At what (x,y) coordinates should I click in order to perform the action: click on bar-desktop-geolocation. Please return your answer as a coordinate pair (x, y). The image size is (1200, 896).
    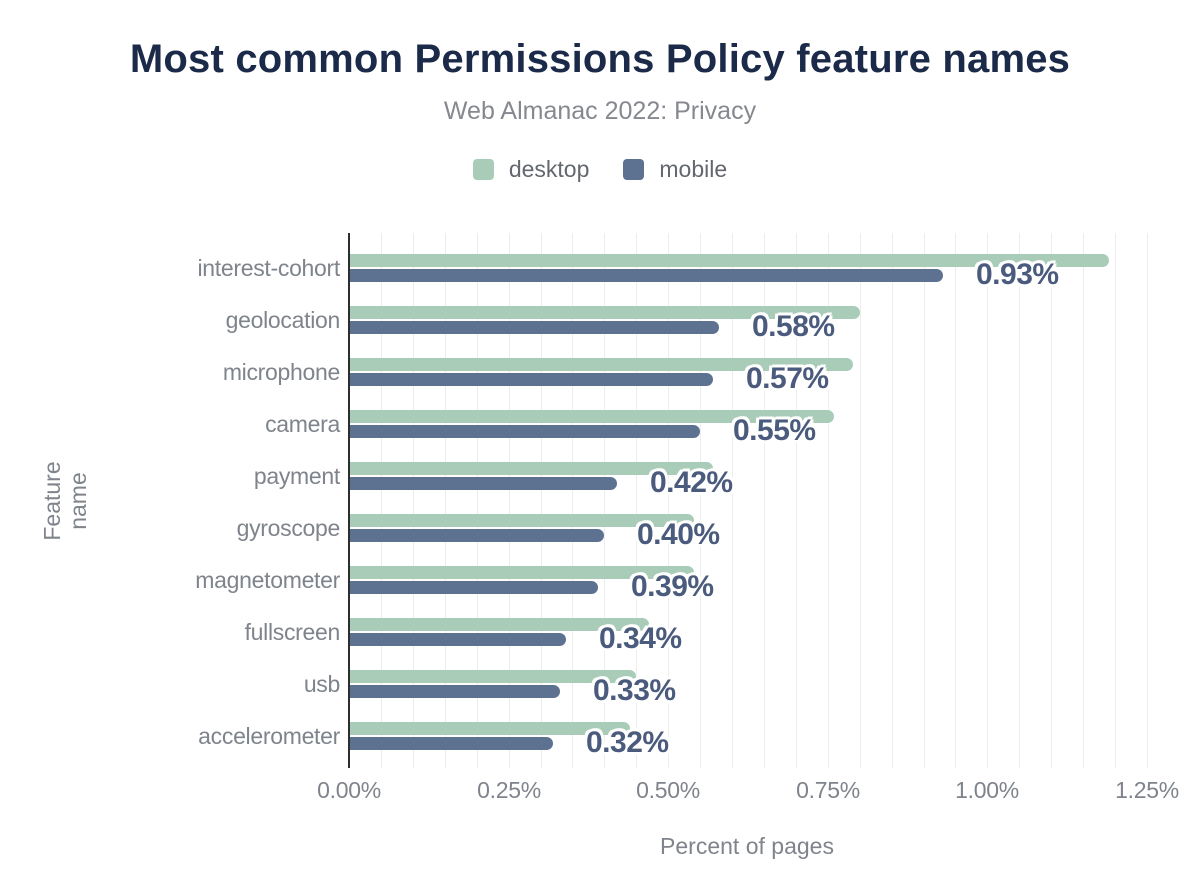
    Looking at the image, I should click on (605, 312).